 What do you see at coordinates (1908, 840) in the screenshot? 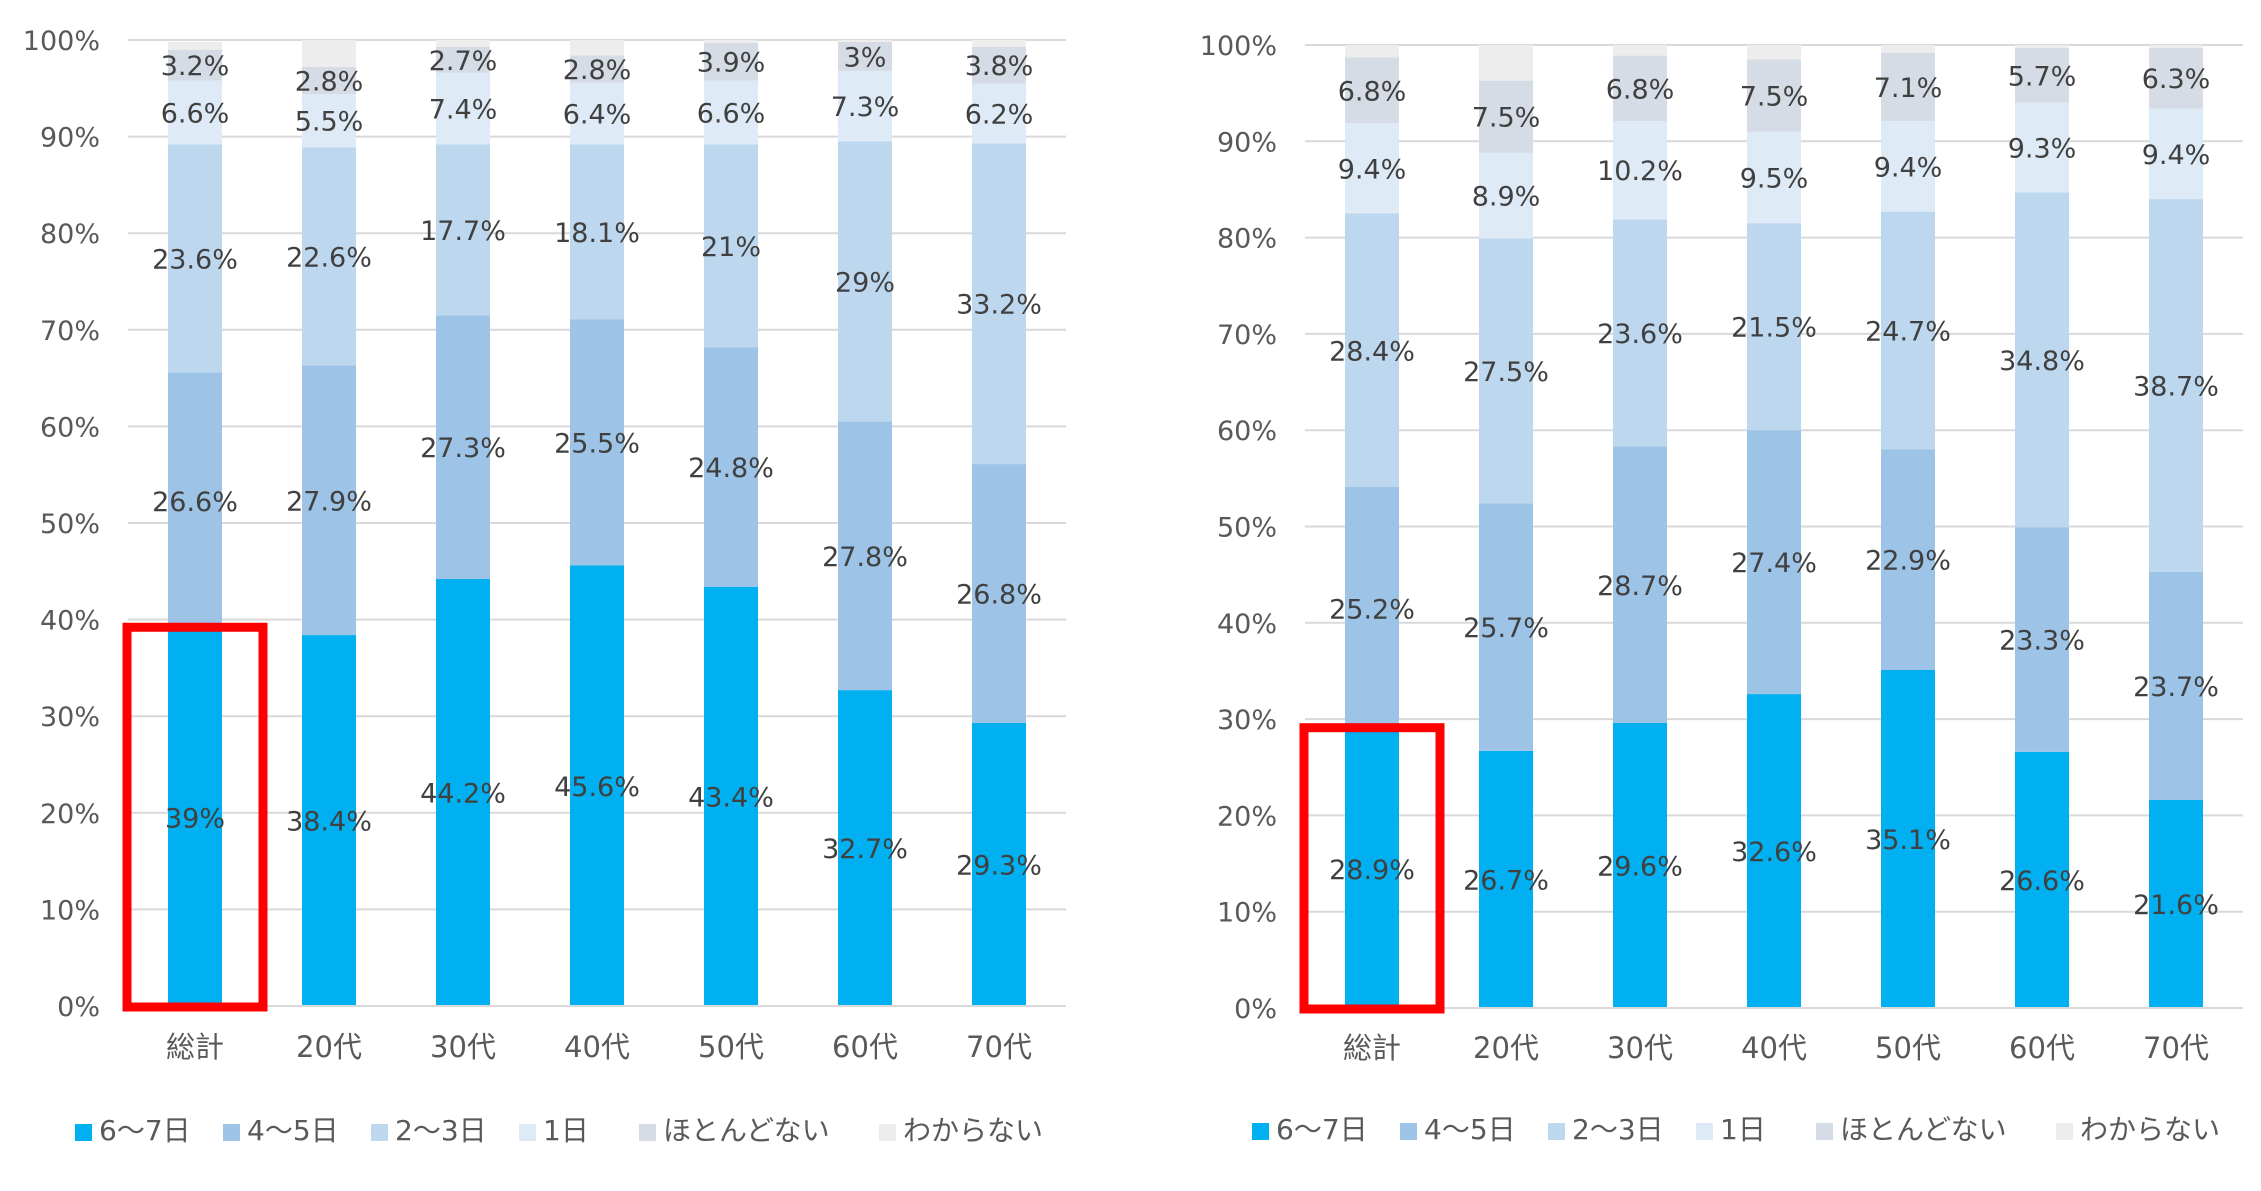
I see `data-label: 35.1%` at bounding box center [1908, 840].